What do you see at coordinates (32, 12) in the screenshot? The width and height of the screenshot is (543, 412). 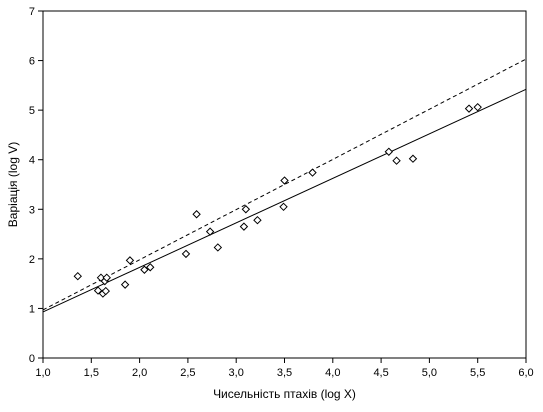 I see `y-tick-label: 7` at bounding box center [32, 12].